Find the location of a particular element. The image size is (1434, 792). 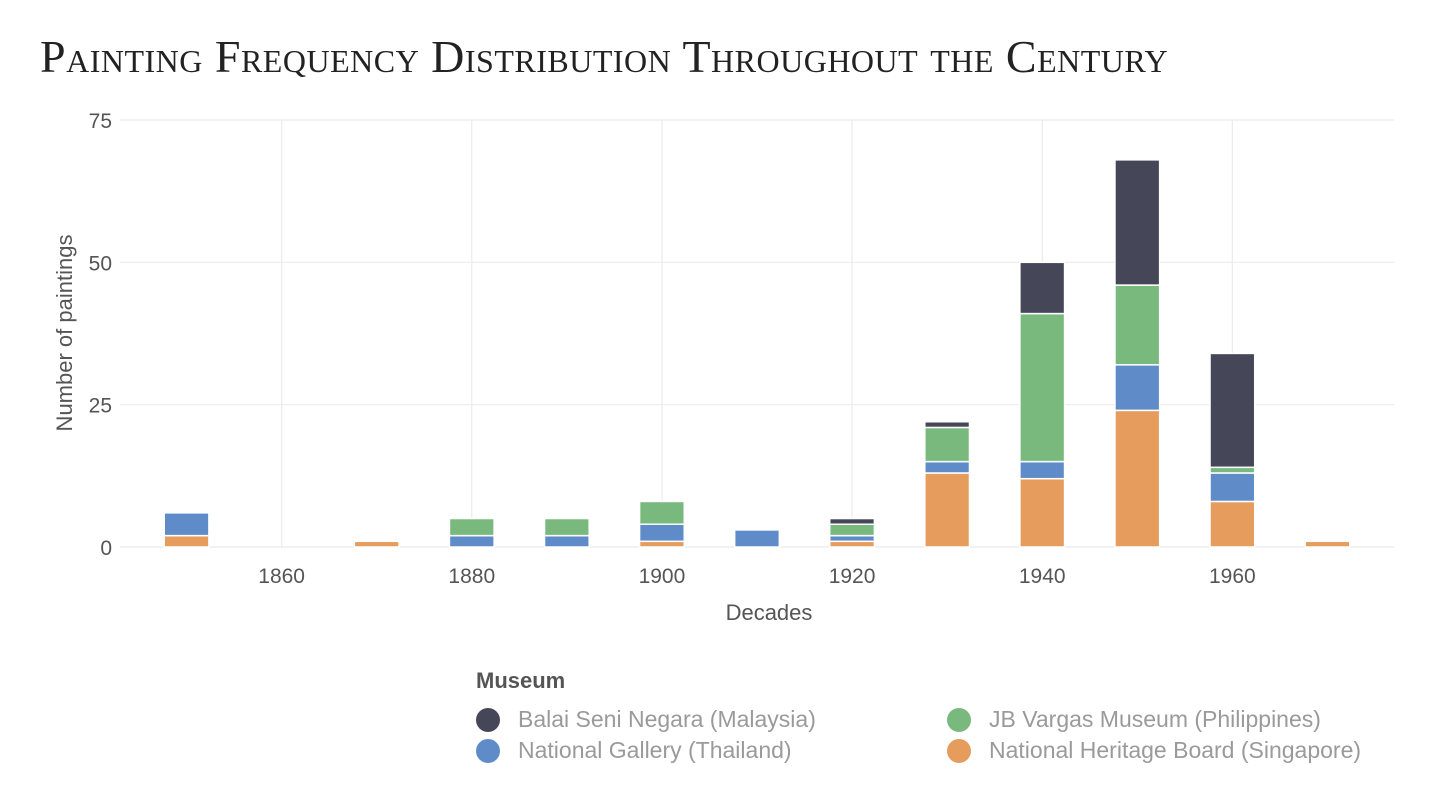

x-tick-label: 1960 is located at coordinates (1232, 576).